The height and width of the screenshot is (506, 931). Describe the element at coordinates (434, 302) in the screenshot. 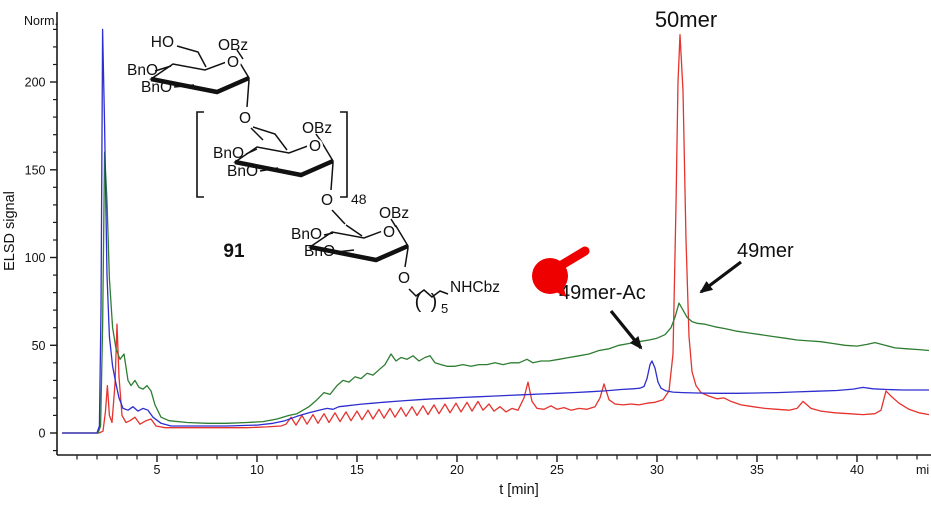

I see `label-paren-close: )` at that location.